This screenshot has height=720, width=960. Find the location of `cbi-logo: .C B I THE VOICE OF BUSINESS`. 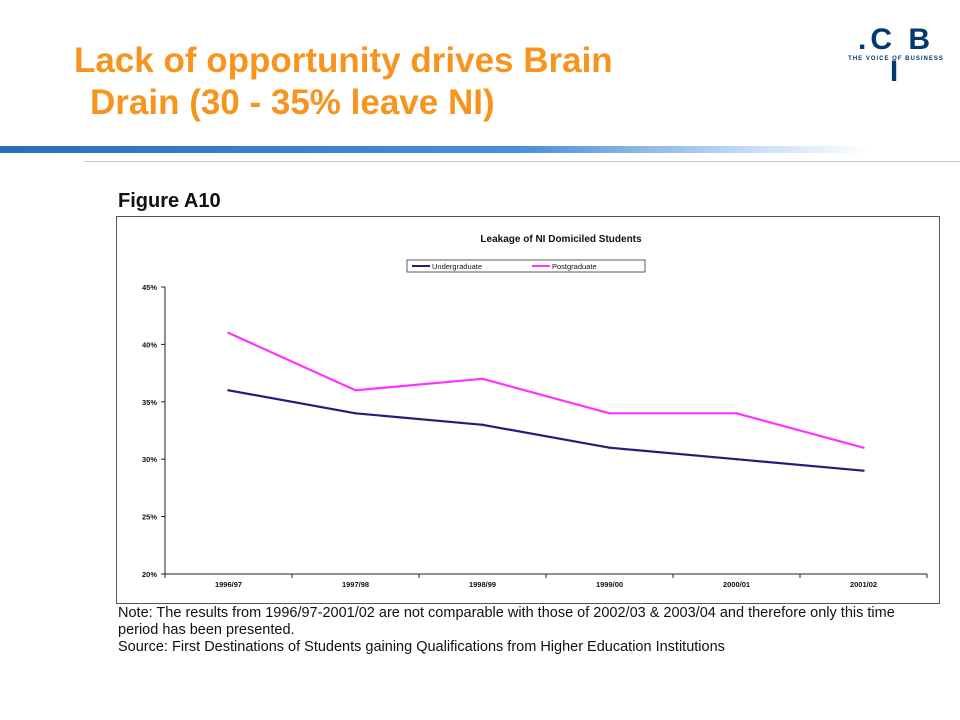

cbi-logo: .C B I THE VOICE OF BUSINESS is located at coordinates (896, 56).